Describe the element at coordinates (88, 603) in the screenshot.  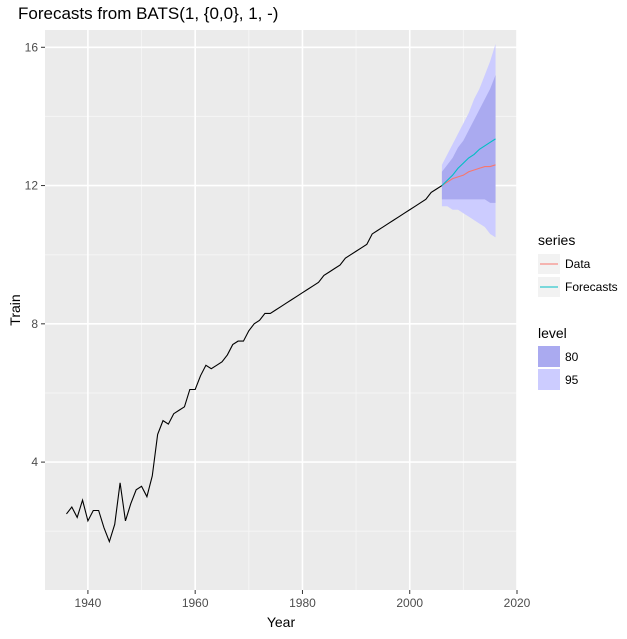
I see `x-tick-label: 1940` at that location.